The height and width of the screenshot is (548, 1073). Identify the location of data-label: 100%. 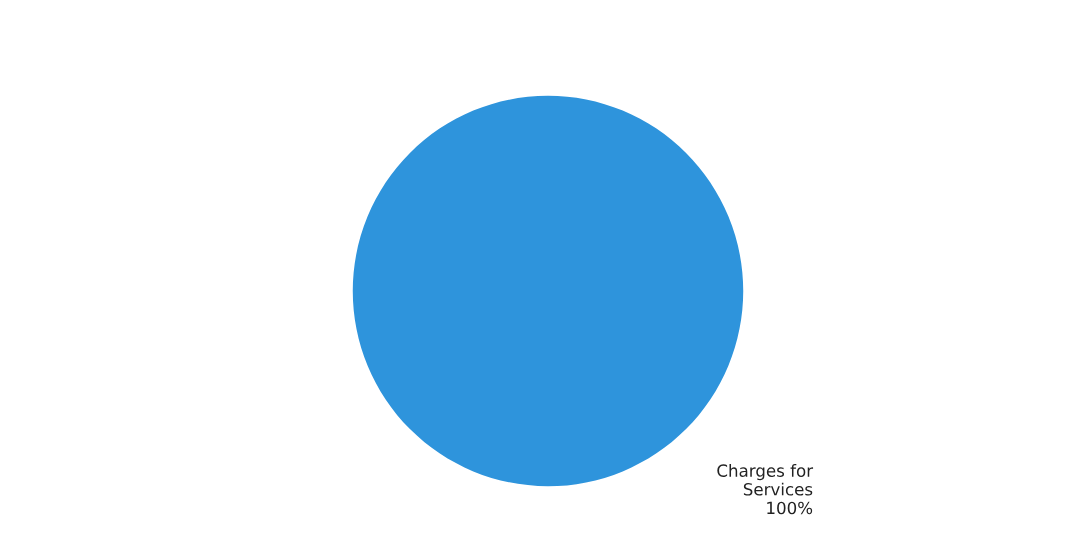
(790, 508).